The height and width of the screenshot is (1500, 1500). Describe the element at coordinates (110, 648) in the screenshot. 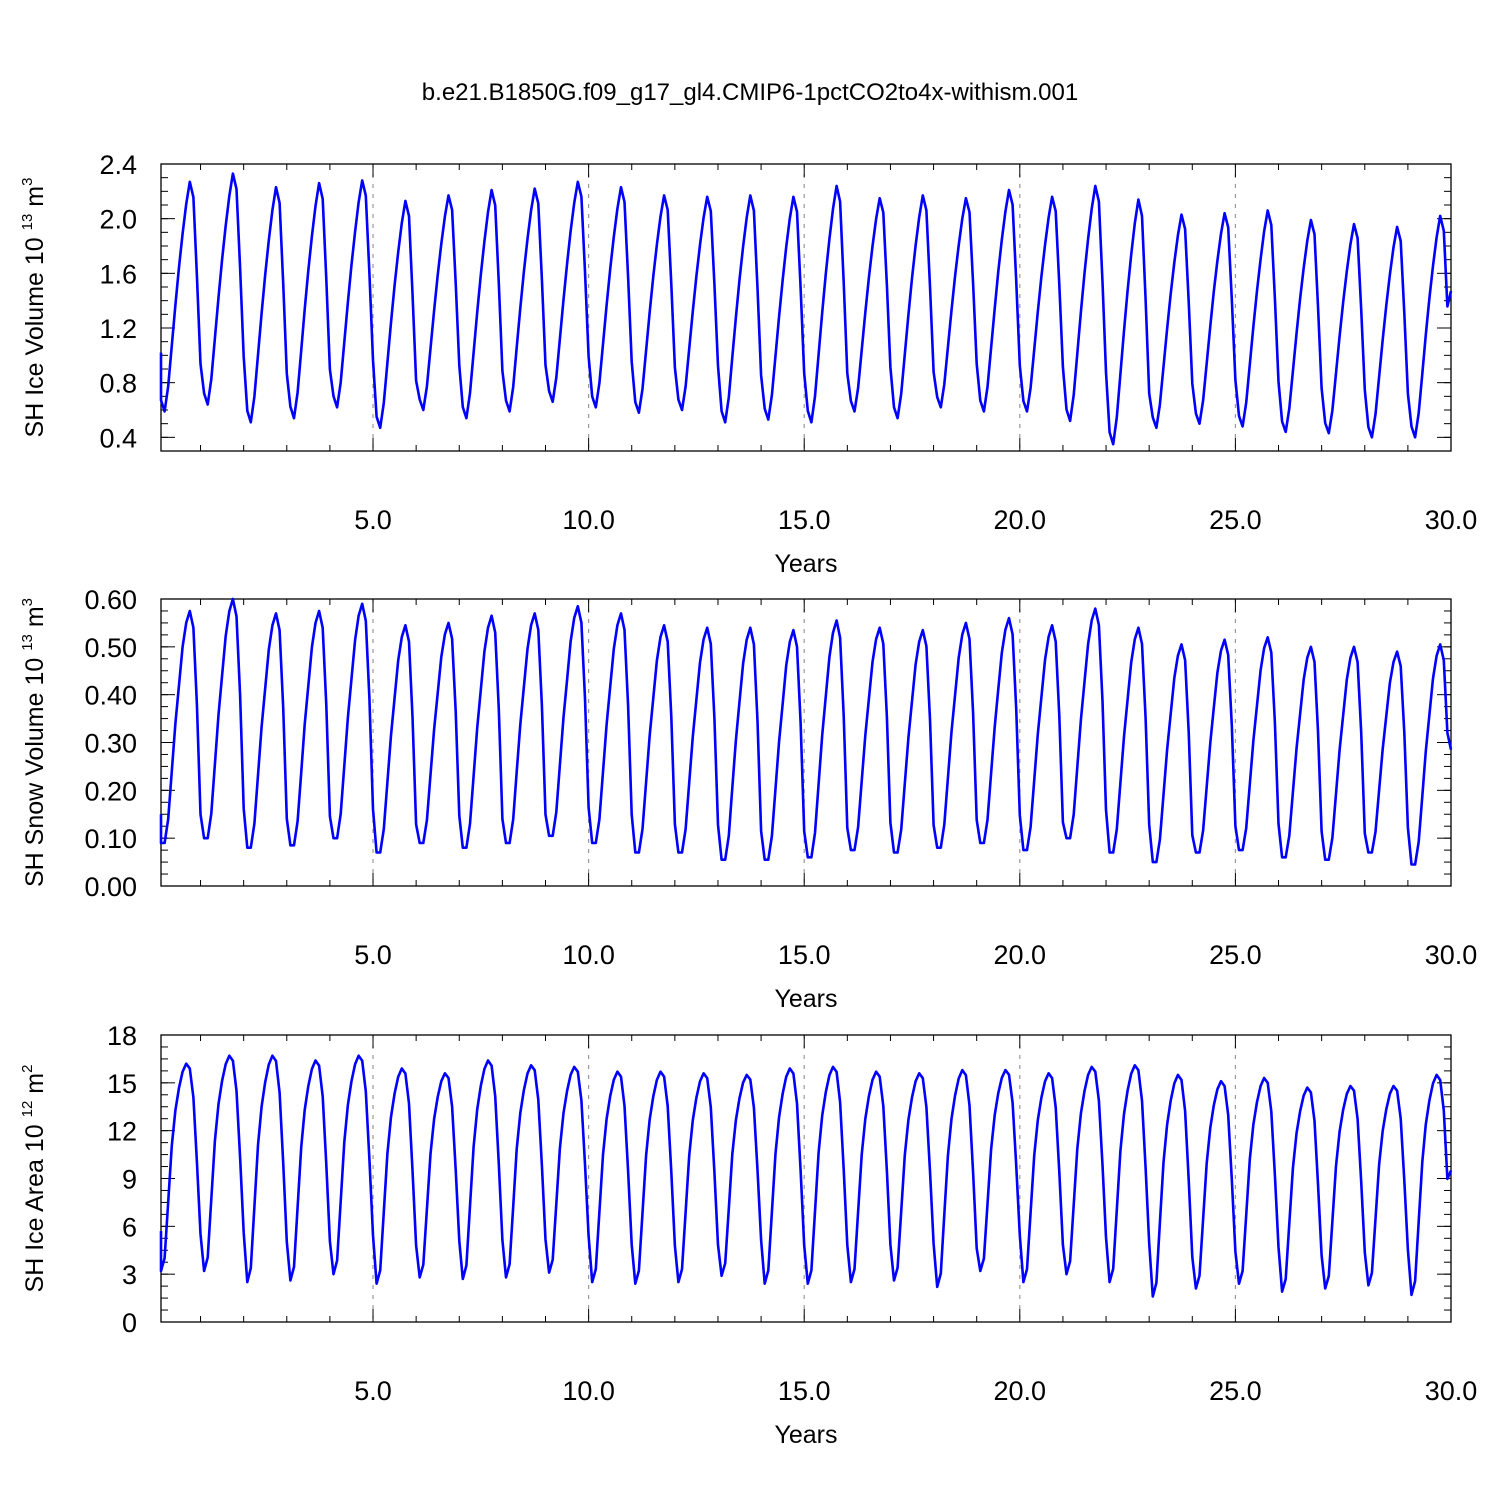

I see `y-tick-label: 0.50` at that location.